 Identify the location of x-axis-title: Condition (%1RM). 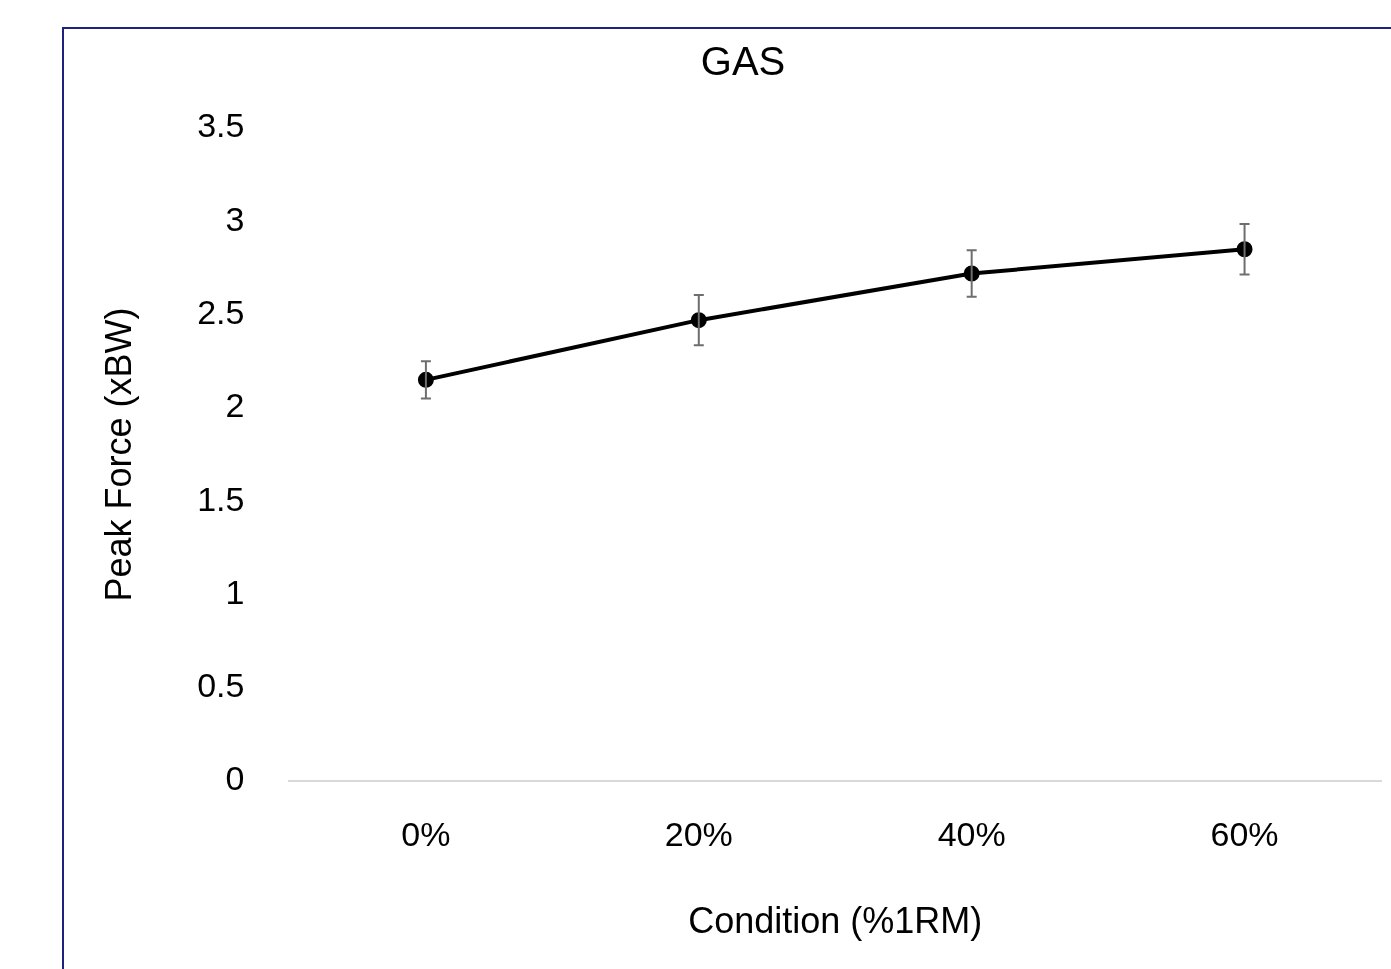
(835, 921).